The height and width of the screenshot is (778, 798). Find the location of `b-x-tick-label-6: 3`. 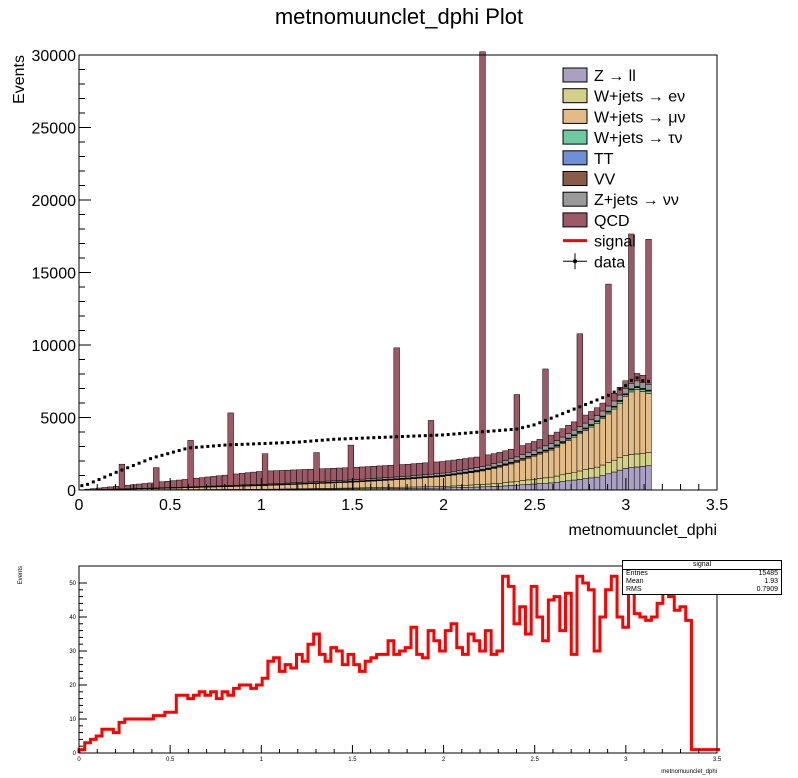

b-x-tick-label-6: 3 is located at coordinates (626, 760).